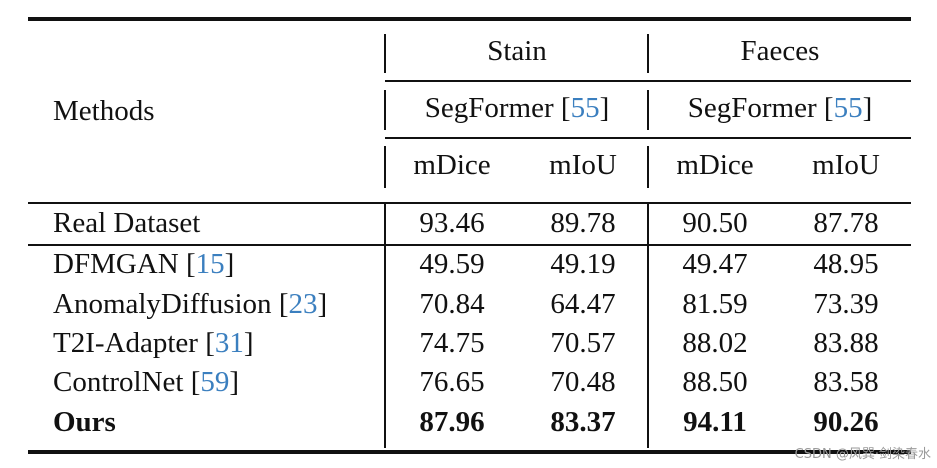 The height and width of the screenshot is (468, 937). I want to click on cell: 93.46, so click(452, 223).